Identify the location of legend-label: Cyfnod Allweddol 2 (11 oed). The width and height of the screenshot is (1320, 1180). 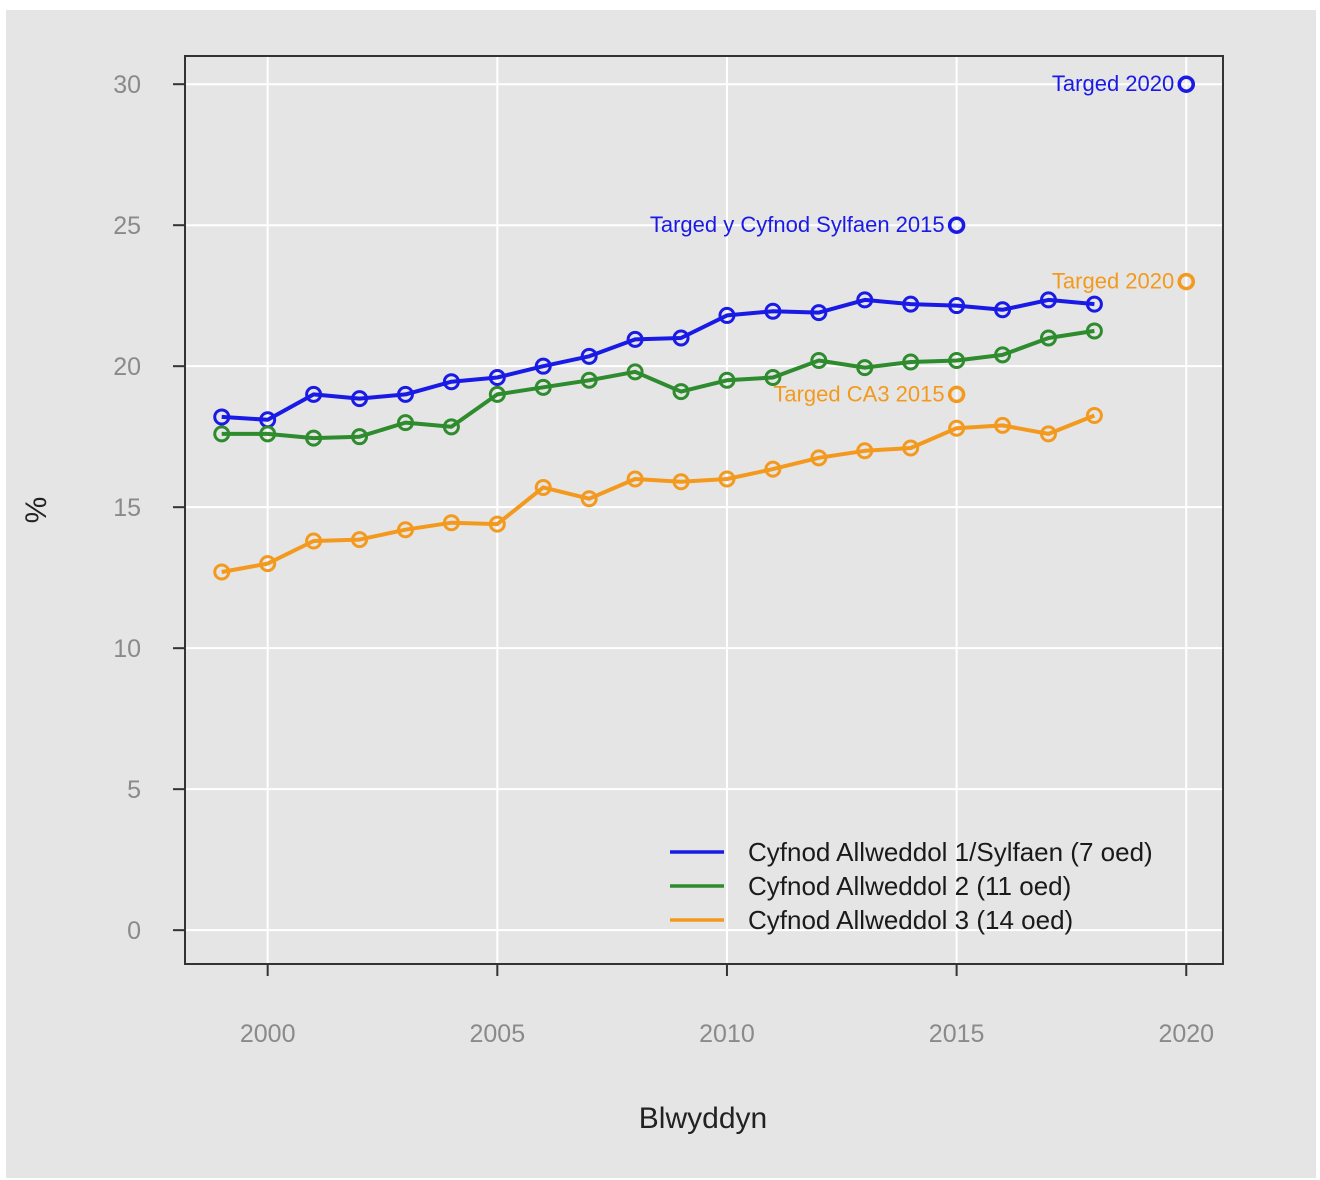
(909, 886).